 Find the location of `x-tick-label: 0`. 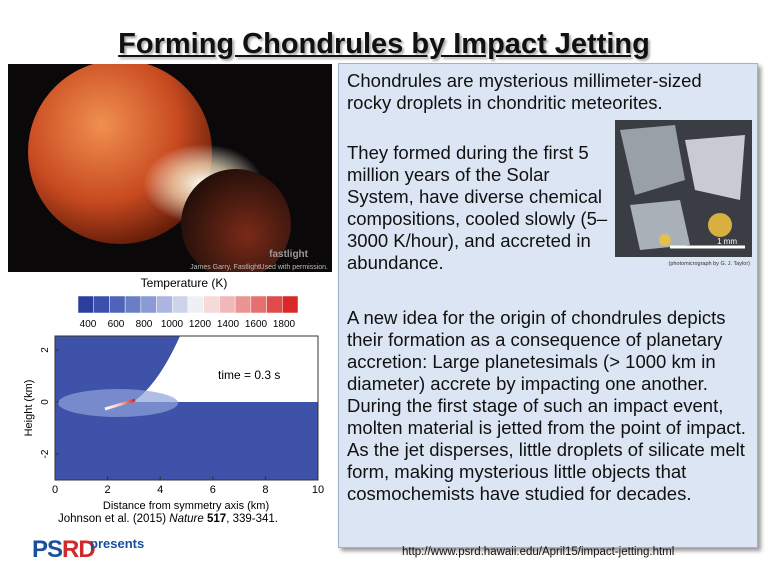

x-tick-label: 0 is located at coordinates (55, 490).